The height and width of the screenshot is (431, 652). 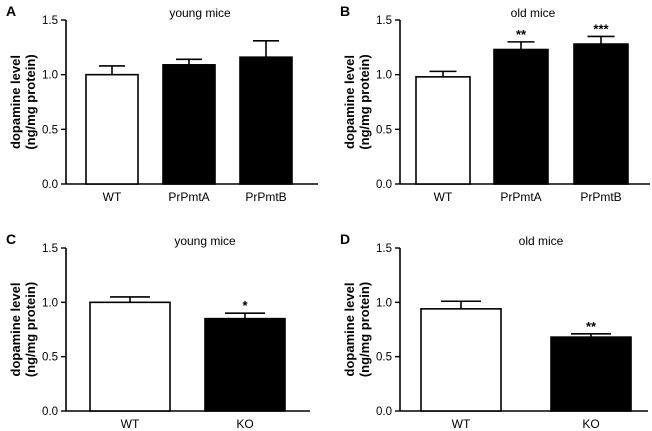 What do you see at coordinates (200, 13) in the screenshot?
I see `panel-a-title: young mice` at bounding box center [200, 13].